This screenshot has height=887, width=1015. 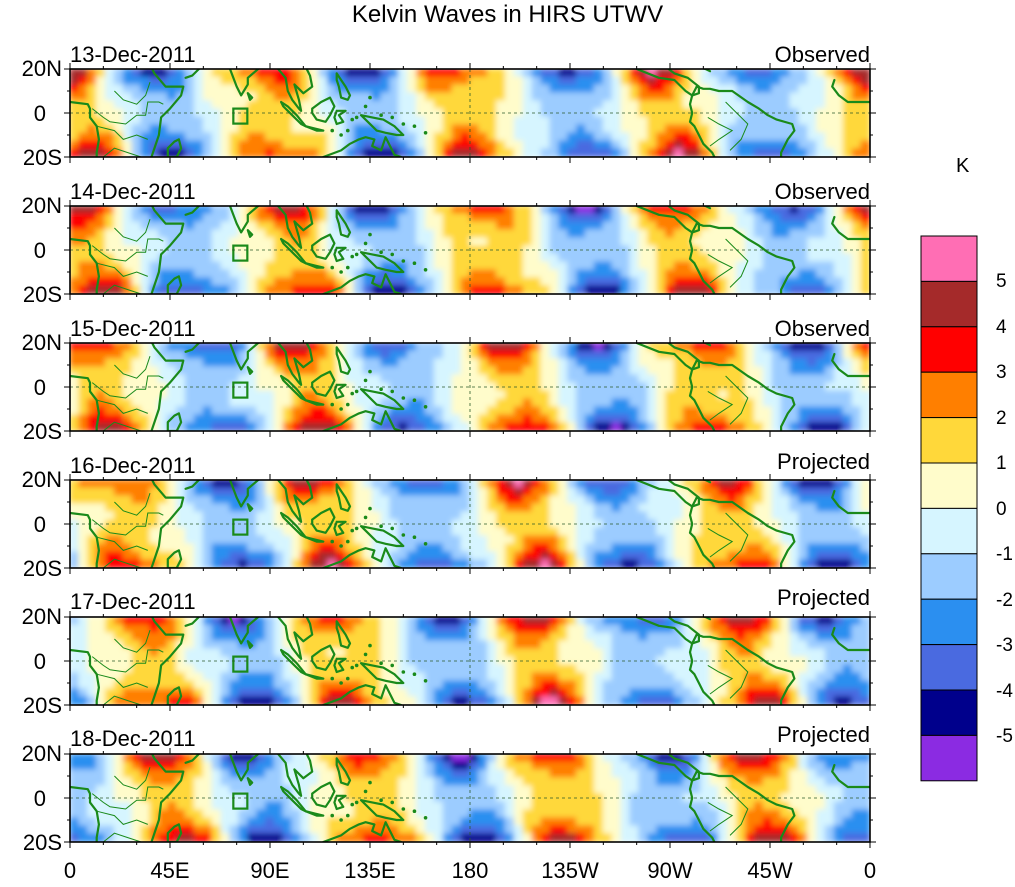 What do you see at coordinates (470, 113) in the screenshot?
I see `anomaly-field` at bounding box center [470, 113].